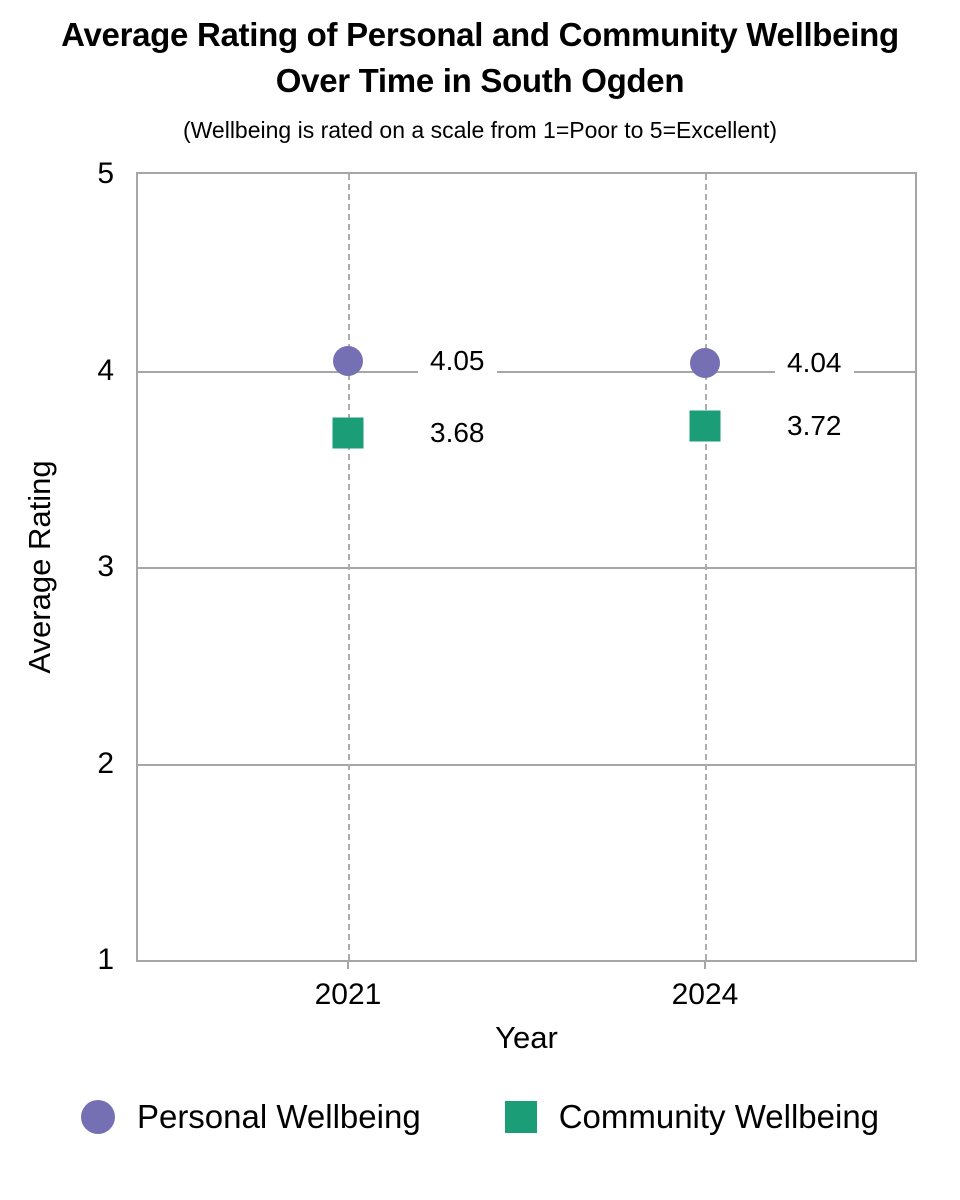 Image resolution: width=960 pixels, height=1200 pixels. I want to click on y-tick-1: 1, so click(105, 959).